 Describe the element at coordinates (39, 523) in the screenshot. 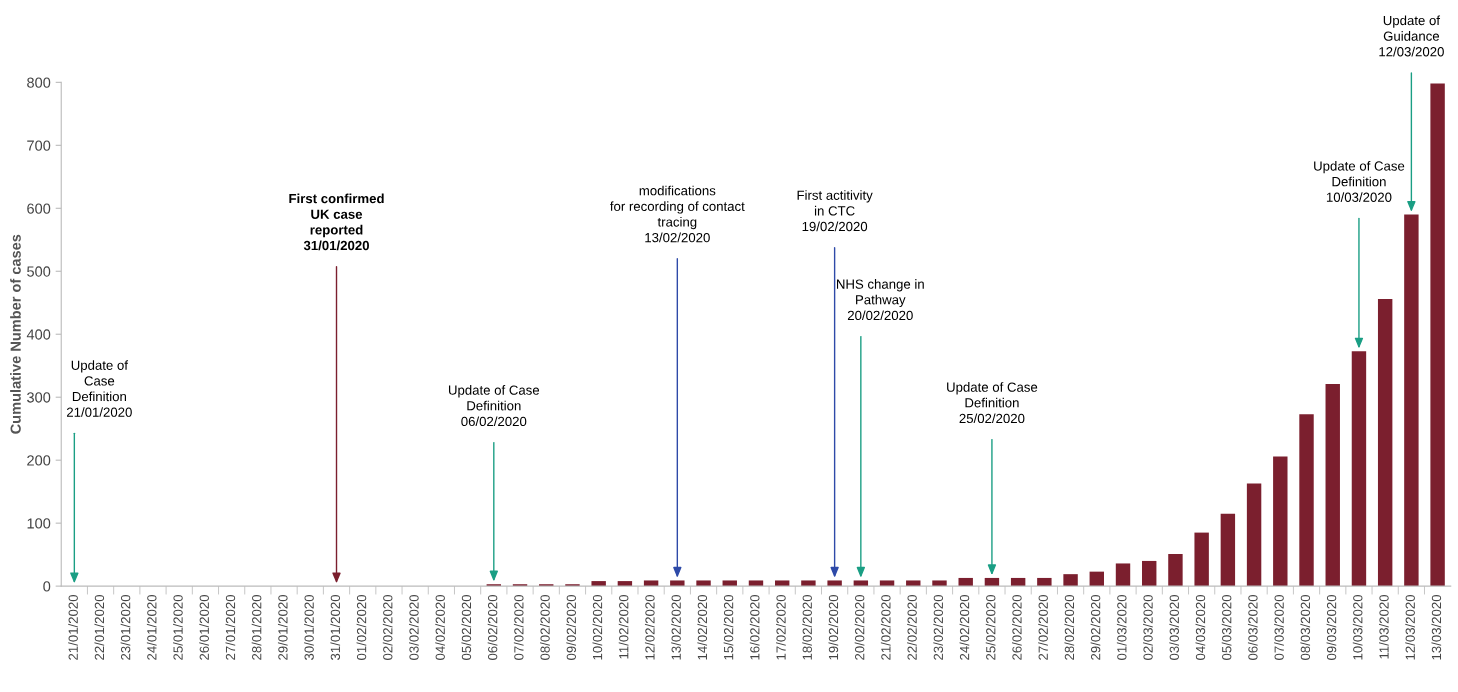

I see `y-tick-label: 100` at that location.